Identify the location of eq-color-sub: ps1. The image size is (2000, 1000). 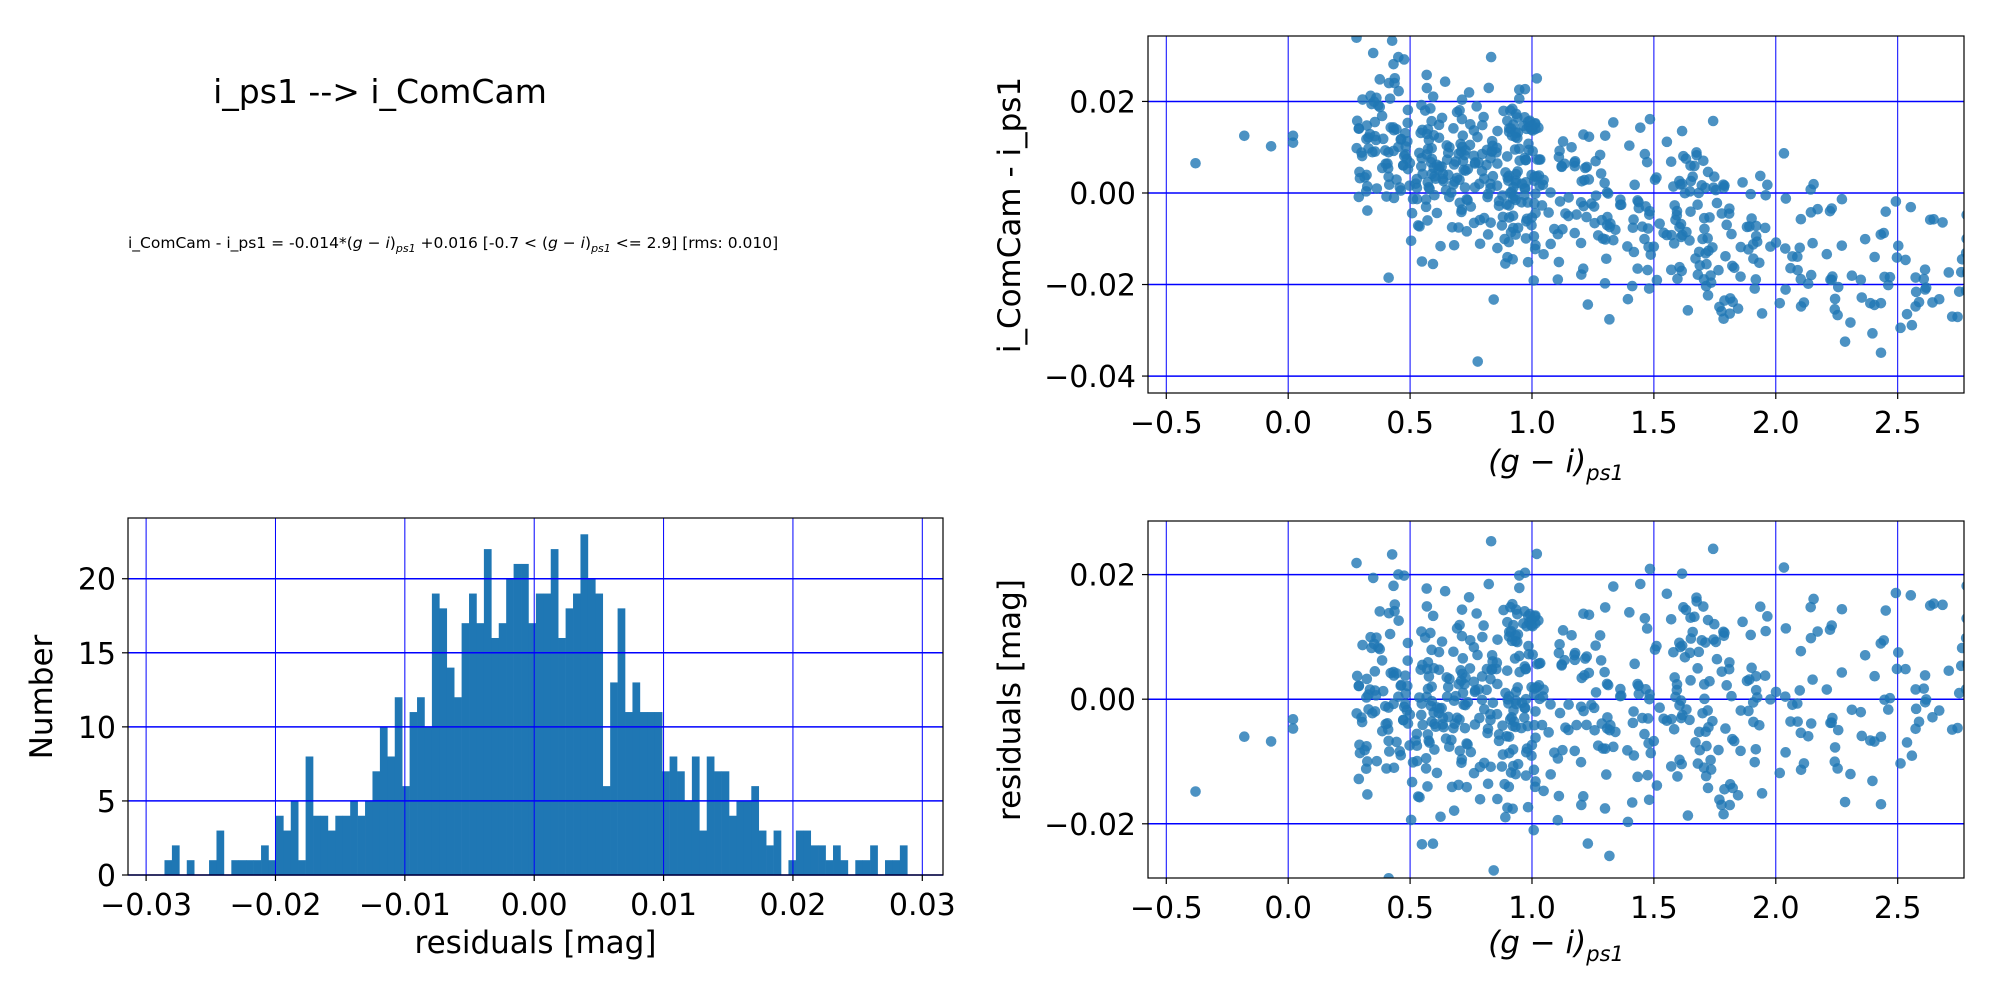
(405, 249).